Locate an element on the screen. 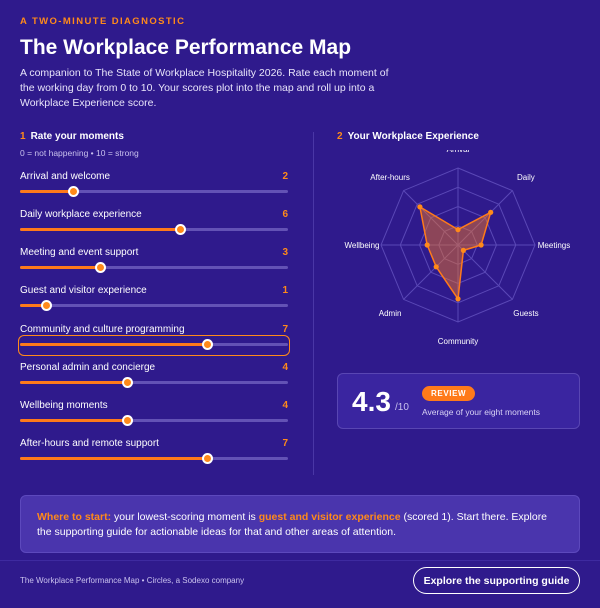 The image size is (600, 608). radar-area is located at coordinates (455, 253).